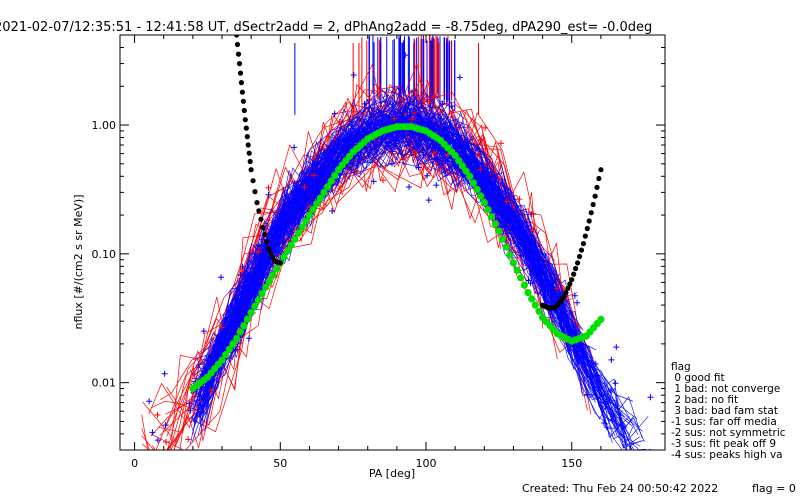 Image resolution: width=800 pixels, height=500 pixels. I want to click on created-timestamp: Created: Thu Feb 24 00:50:42 2022, so click(620, 488).